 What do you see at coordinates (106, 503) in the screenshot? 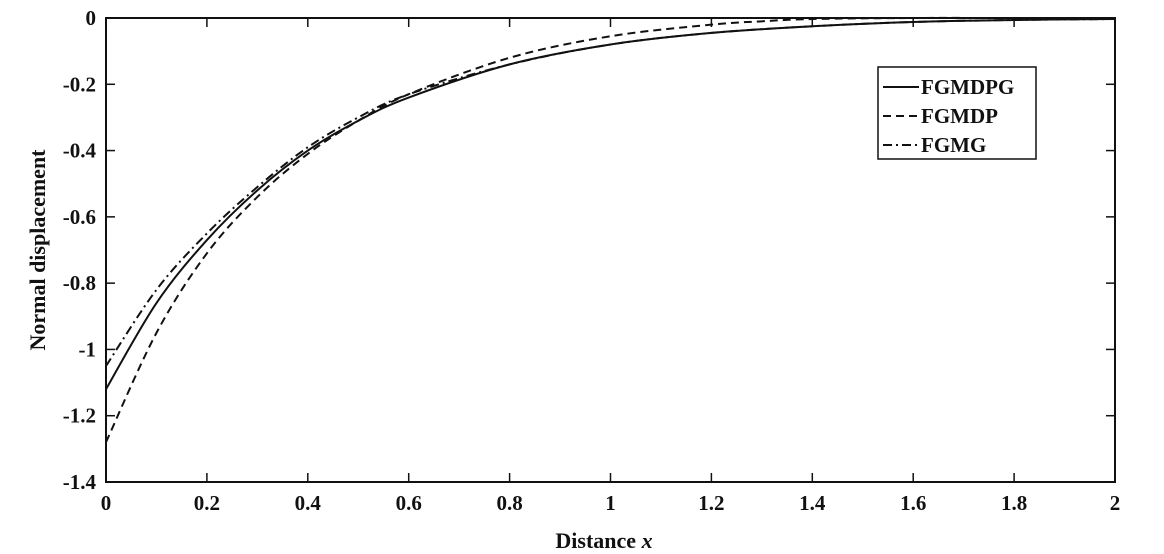
I see `x-tick-label: 0` at bounding box center [106, 503].